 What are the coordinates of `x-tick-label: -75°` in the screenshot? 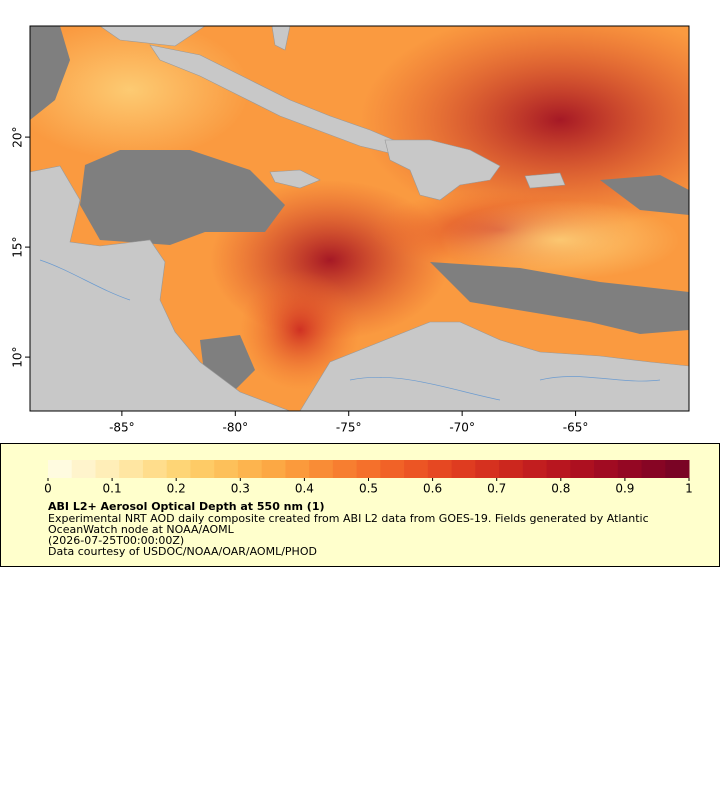 It's located at (349, 428).